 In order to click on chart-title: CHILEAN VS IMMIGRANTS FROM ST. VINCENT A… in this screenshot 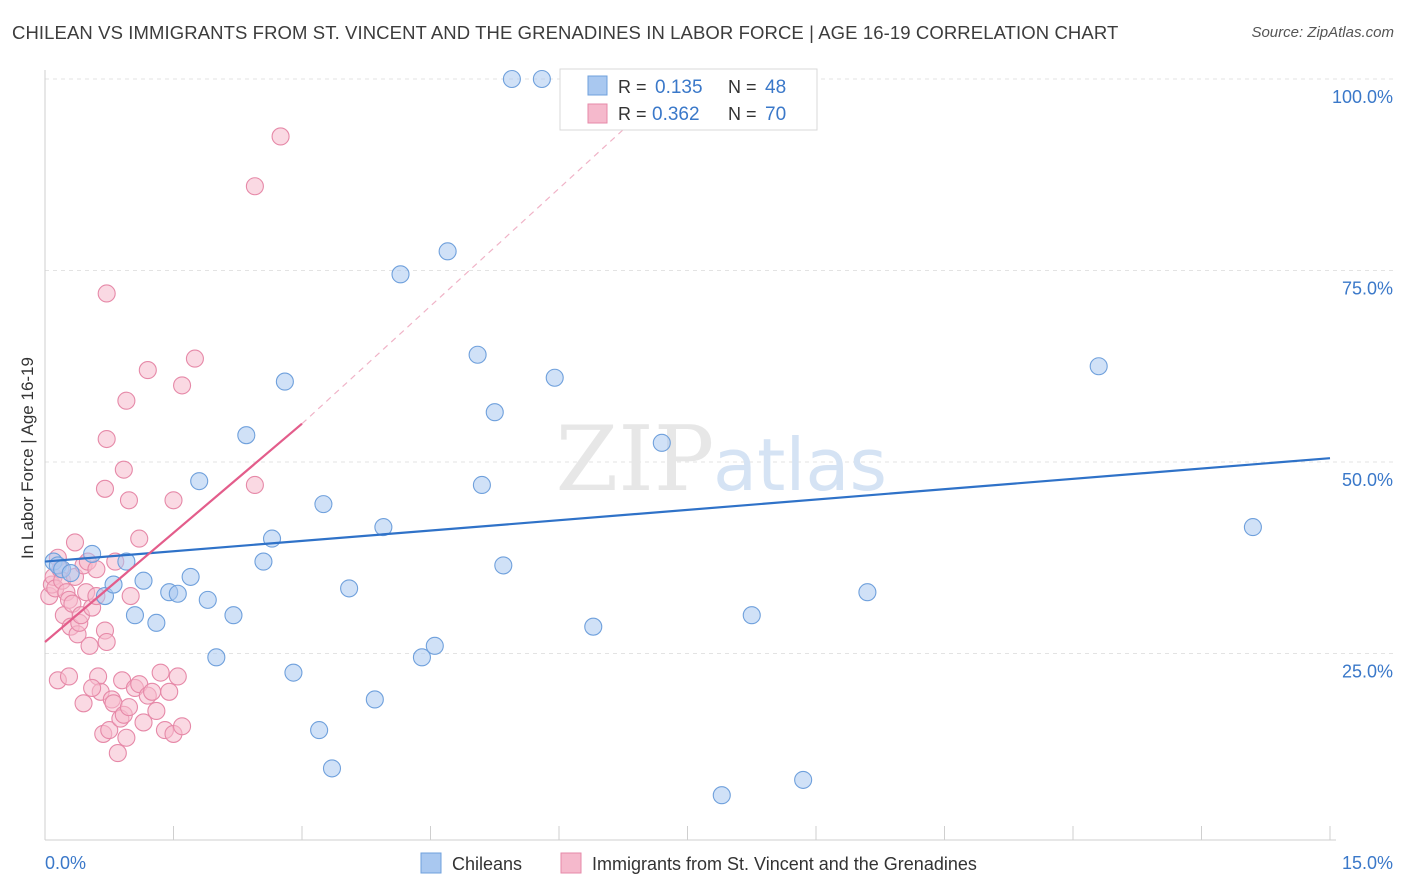, I will do `click(565, 32)`.